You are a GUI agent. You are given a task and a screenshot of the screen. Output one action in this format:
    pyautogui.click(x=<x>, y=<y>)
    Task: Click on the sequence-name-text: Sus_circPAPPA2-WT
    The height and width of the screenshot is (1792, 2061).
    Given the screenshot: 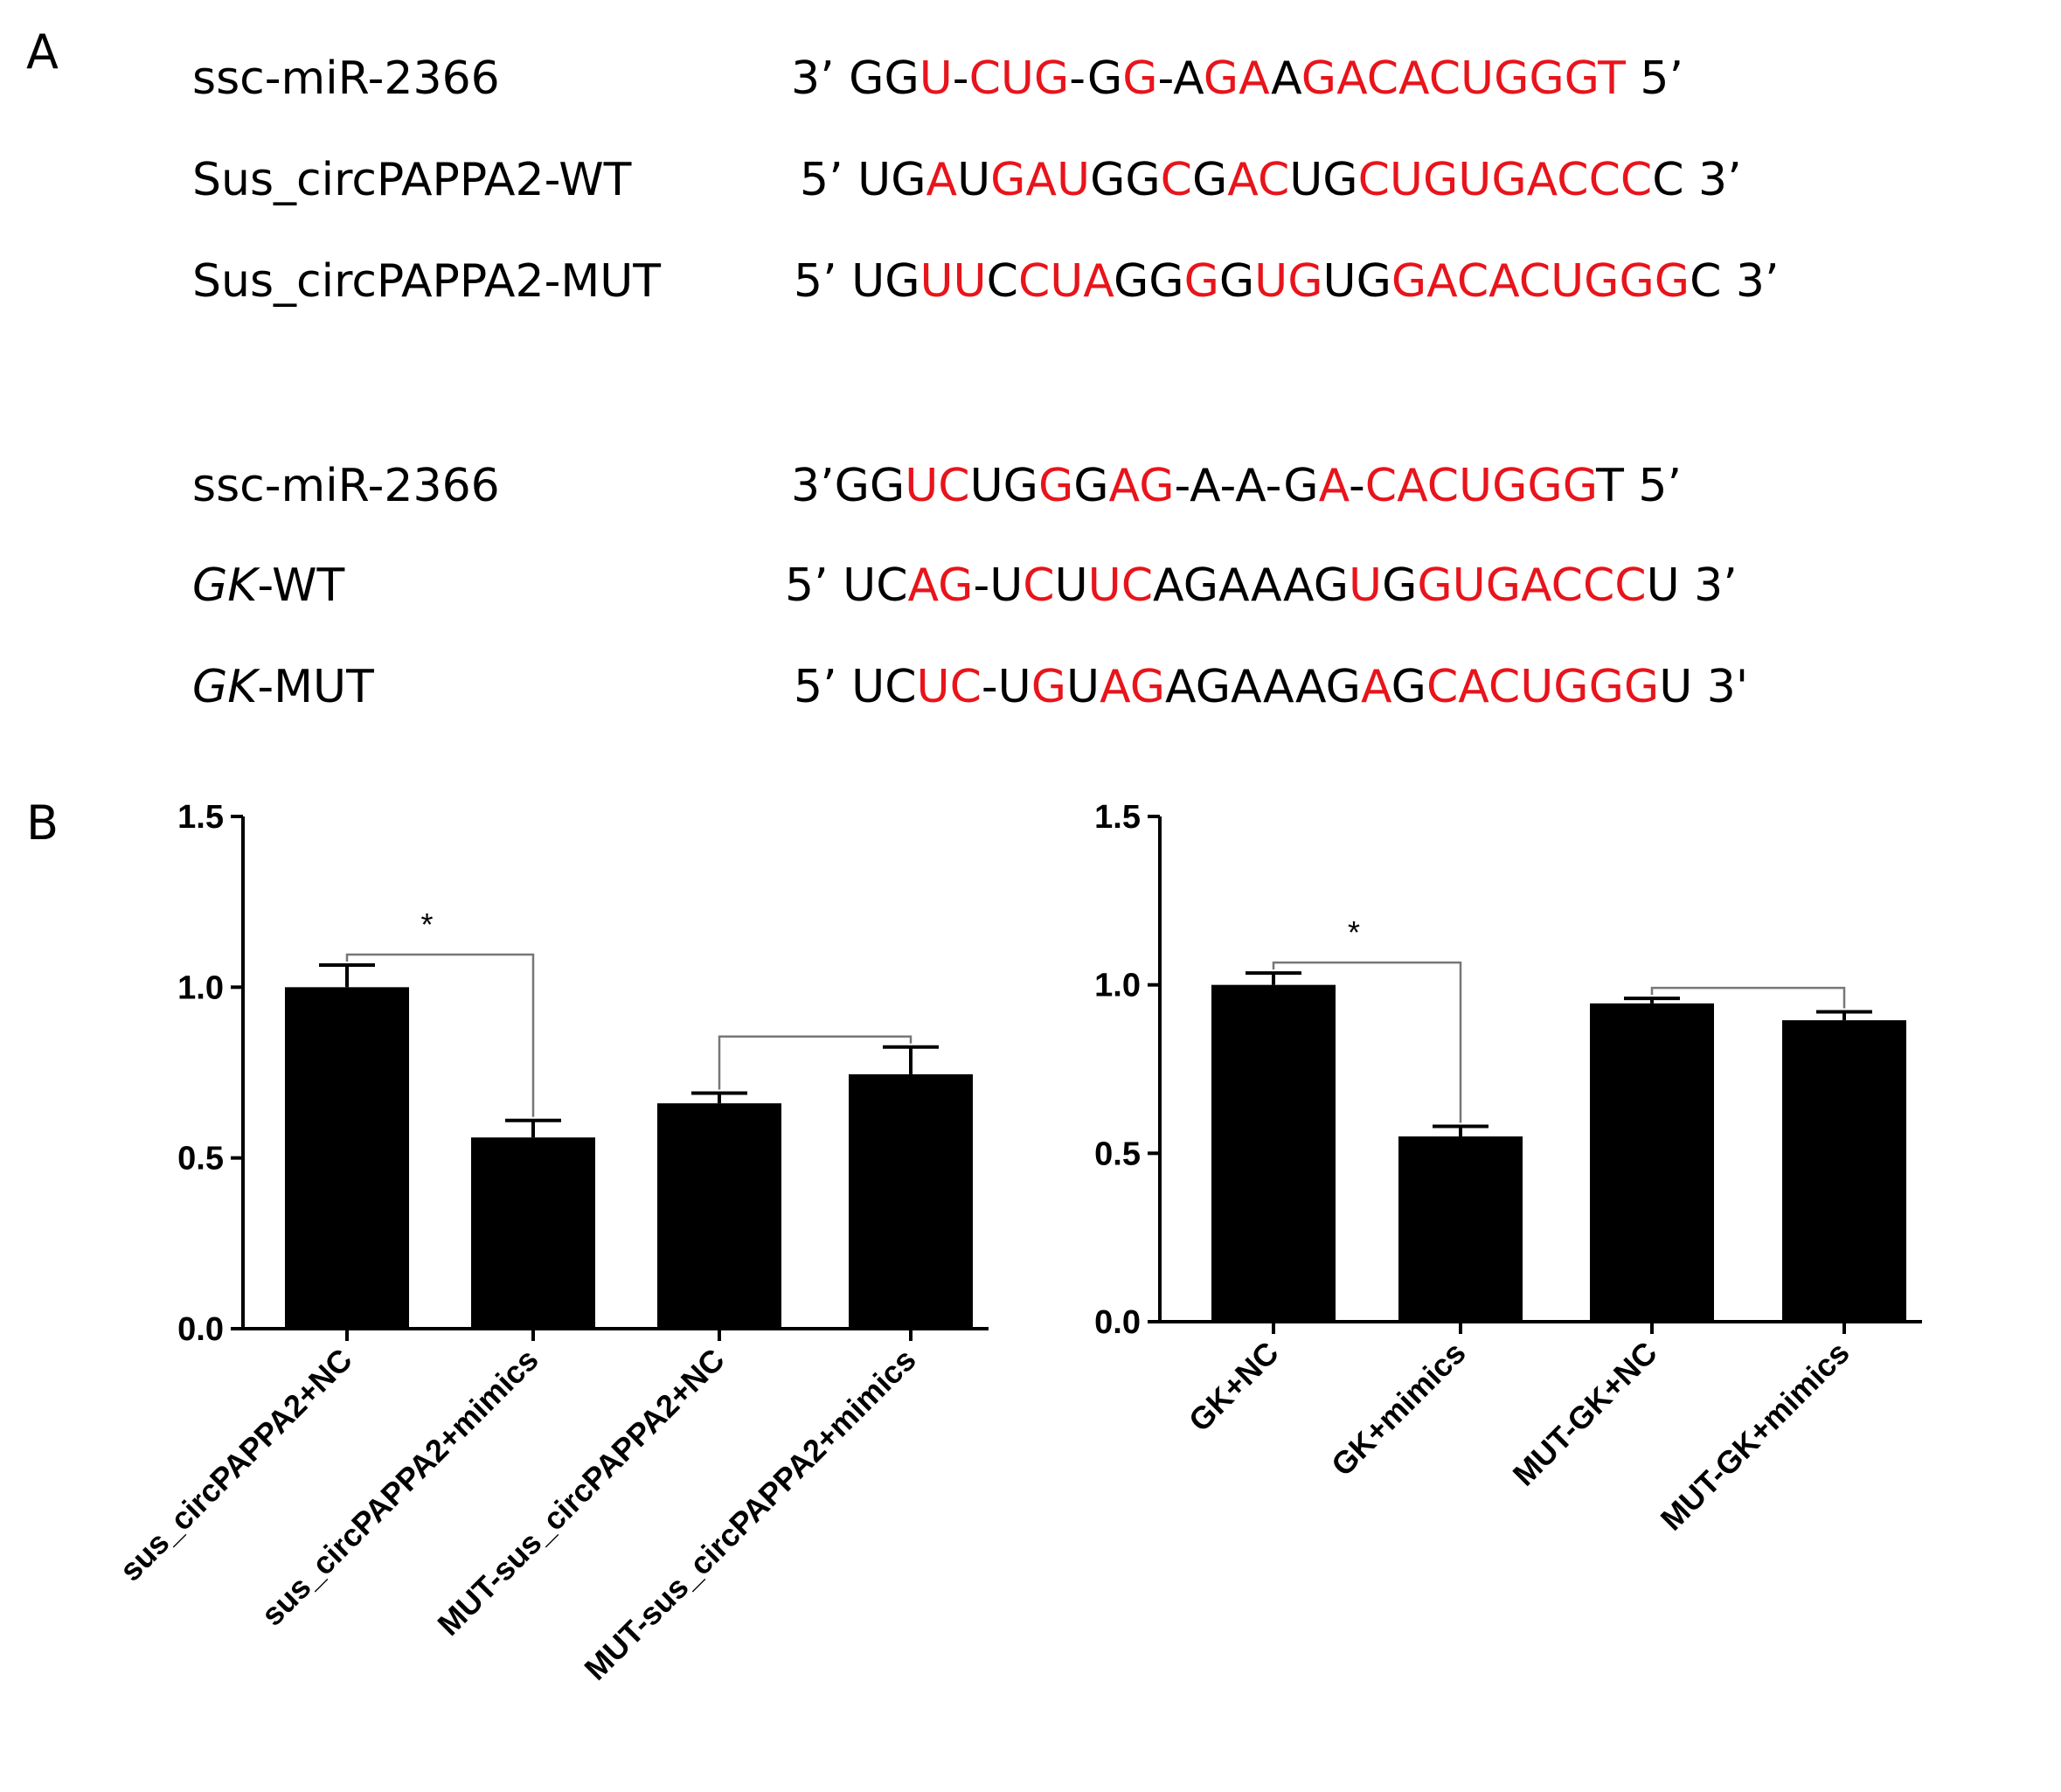 What is the action you would take?
    pyautogui.click(x=412, y=180)
    